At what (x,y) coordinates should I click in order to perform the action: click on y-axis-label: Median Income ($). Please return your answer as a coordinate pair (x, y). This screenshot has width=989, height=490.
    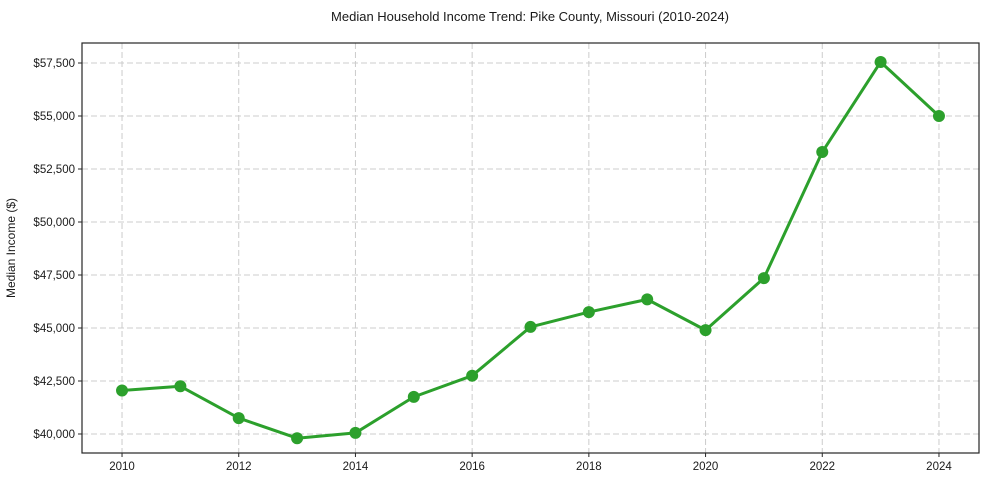
    Looking at the image, I should click on (11, 248).